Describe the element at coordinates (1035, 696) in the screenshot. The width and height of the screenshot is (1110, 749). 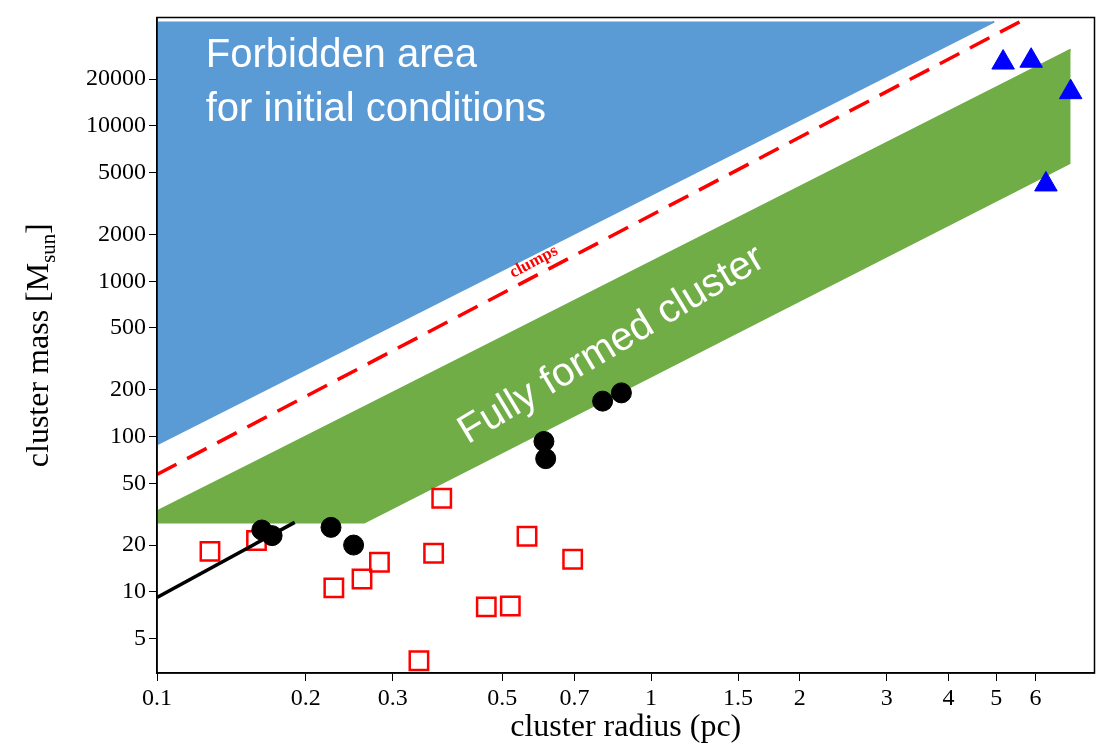
I see `x-tick-label: 6` at that location.